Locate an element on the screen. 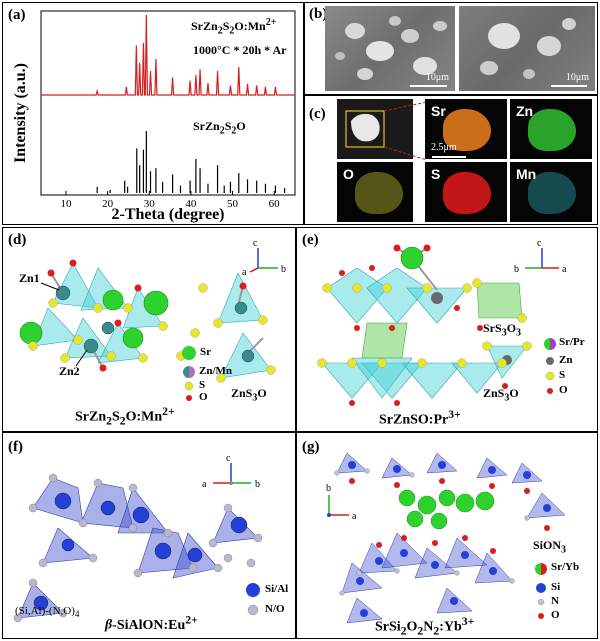  panel-label-d: (d) is located at coordinates (17, 240).